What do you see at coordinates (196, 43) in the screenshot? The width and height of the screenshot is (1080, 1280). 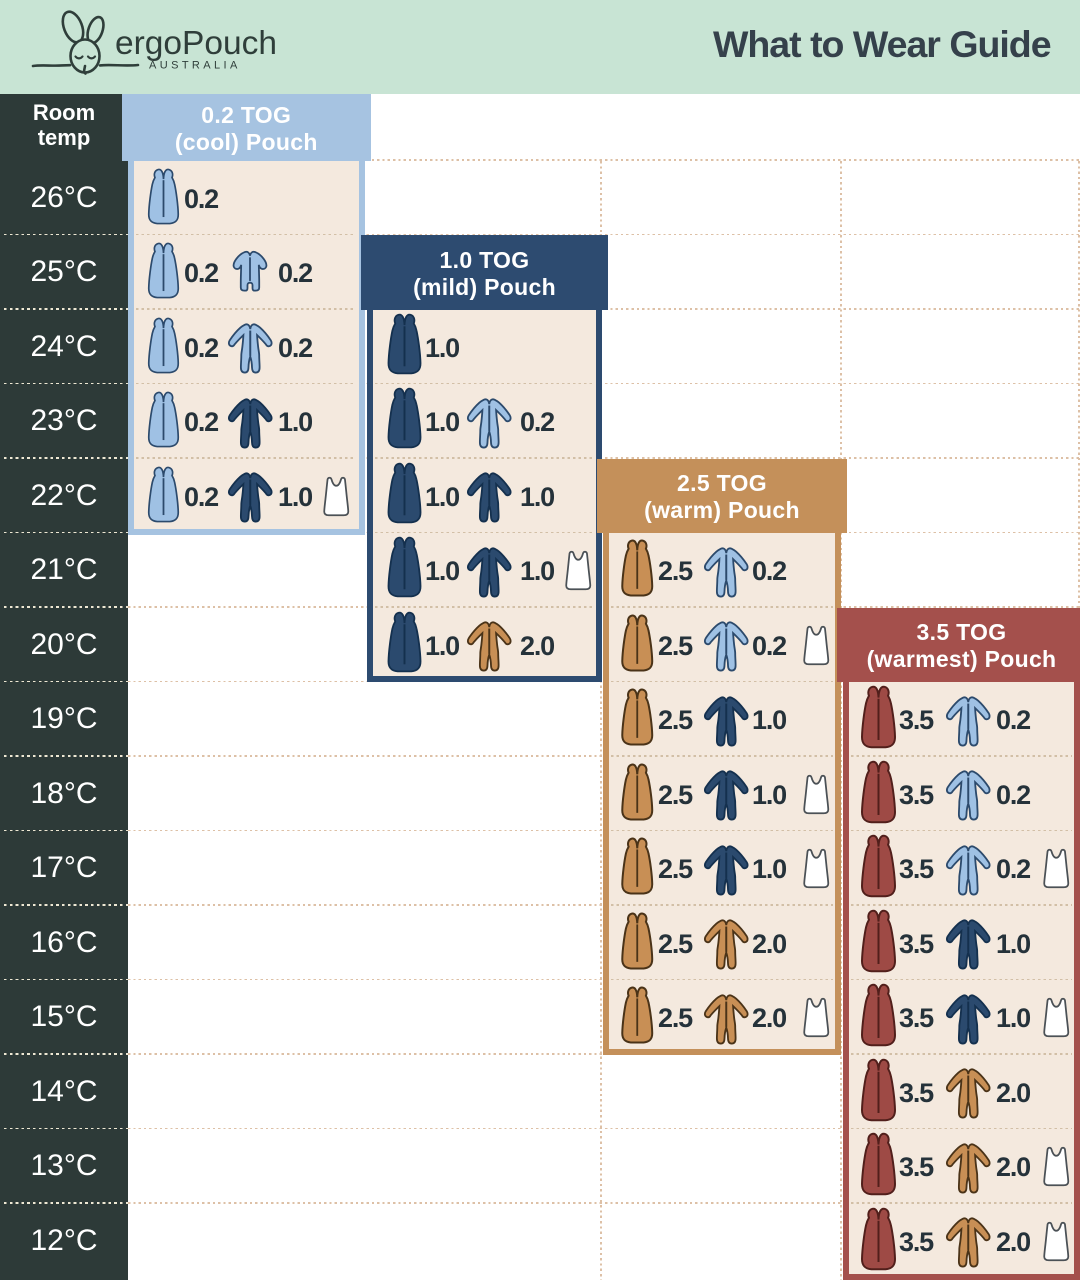 I see `svg-text: ergoPouch` at bounding box center [196, 43].